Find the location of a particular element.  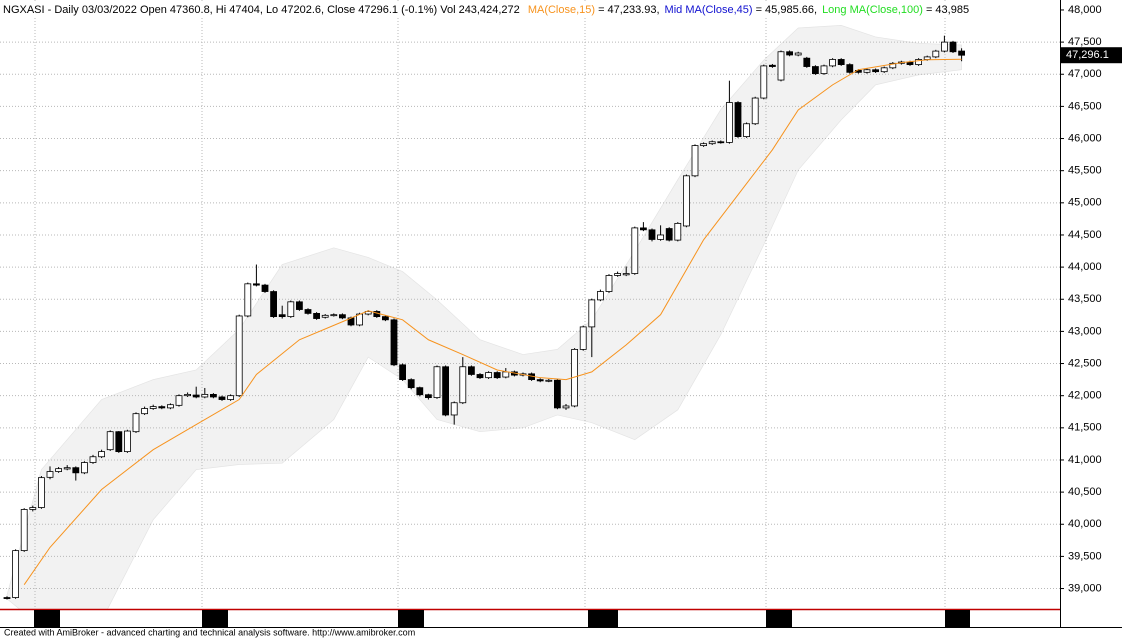

y-tick-label: 48,000 is located at coordinates (1085, 10).